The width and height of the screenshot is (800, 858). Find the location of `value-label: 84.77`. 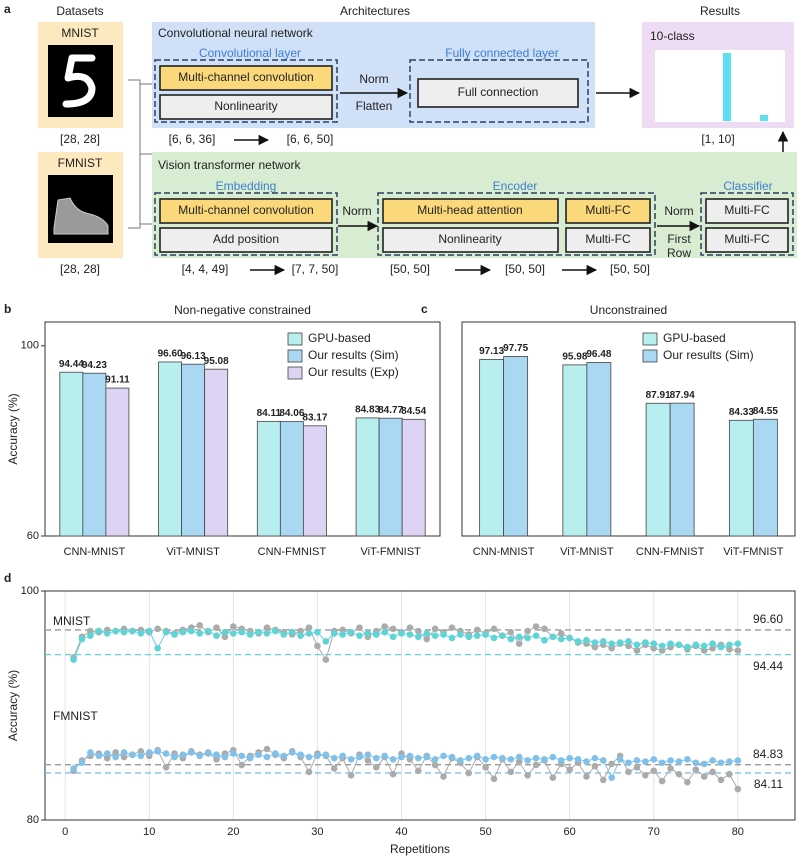

value-label: 84.77 is located at coordinates (390, 410).